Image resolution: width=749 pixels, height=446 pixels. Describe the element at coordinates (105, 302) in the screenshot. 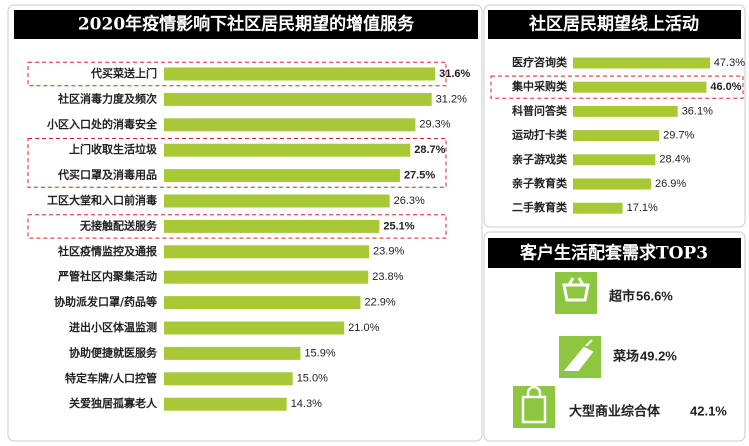

I see `category-label: 协助派发口罩/药品等` at that location.